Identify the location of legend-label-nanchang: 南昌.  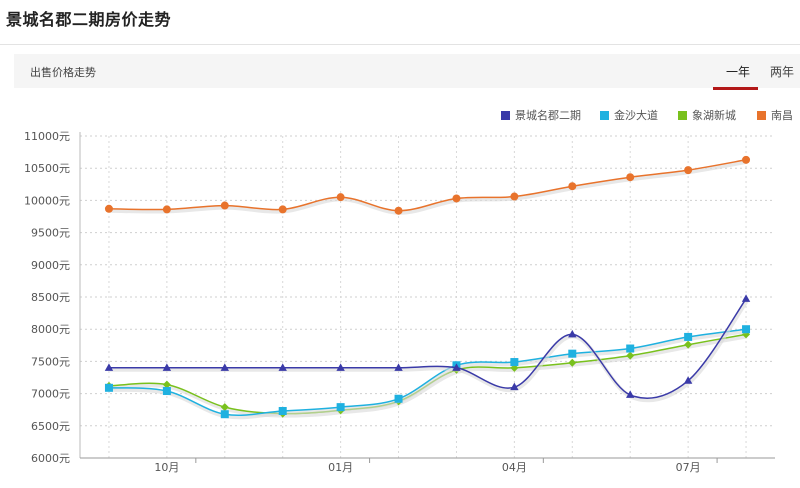
(782, 115).